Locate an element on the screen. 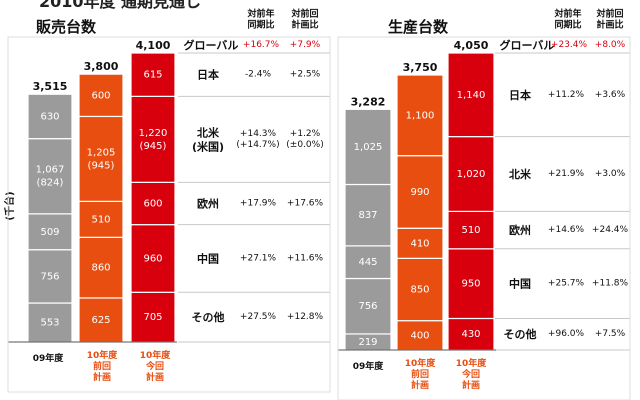 The width and height of the screenshot is (640, 400). panel2-row-plan-その他: +7.5% is located at coordinates (610, 334).